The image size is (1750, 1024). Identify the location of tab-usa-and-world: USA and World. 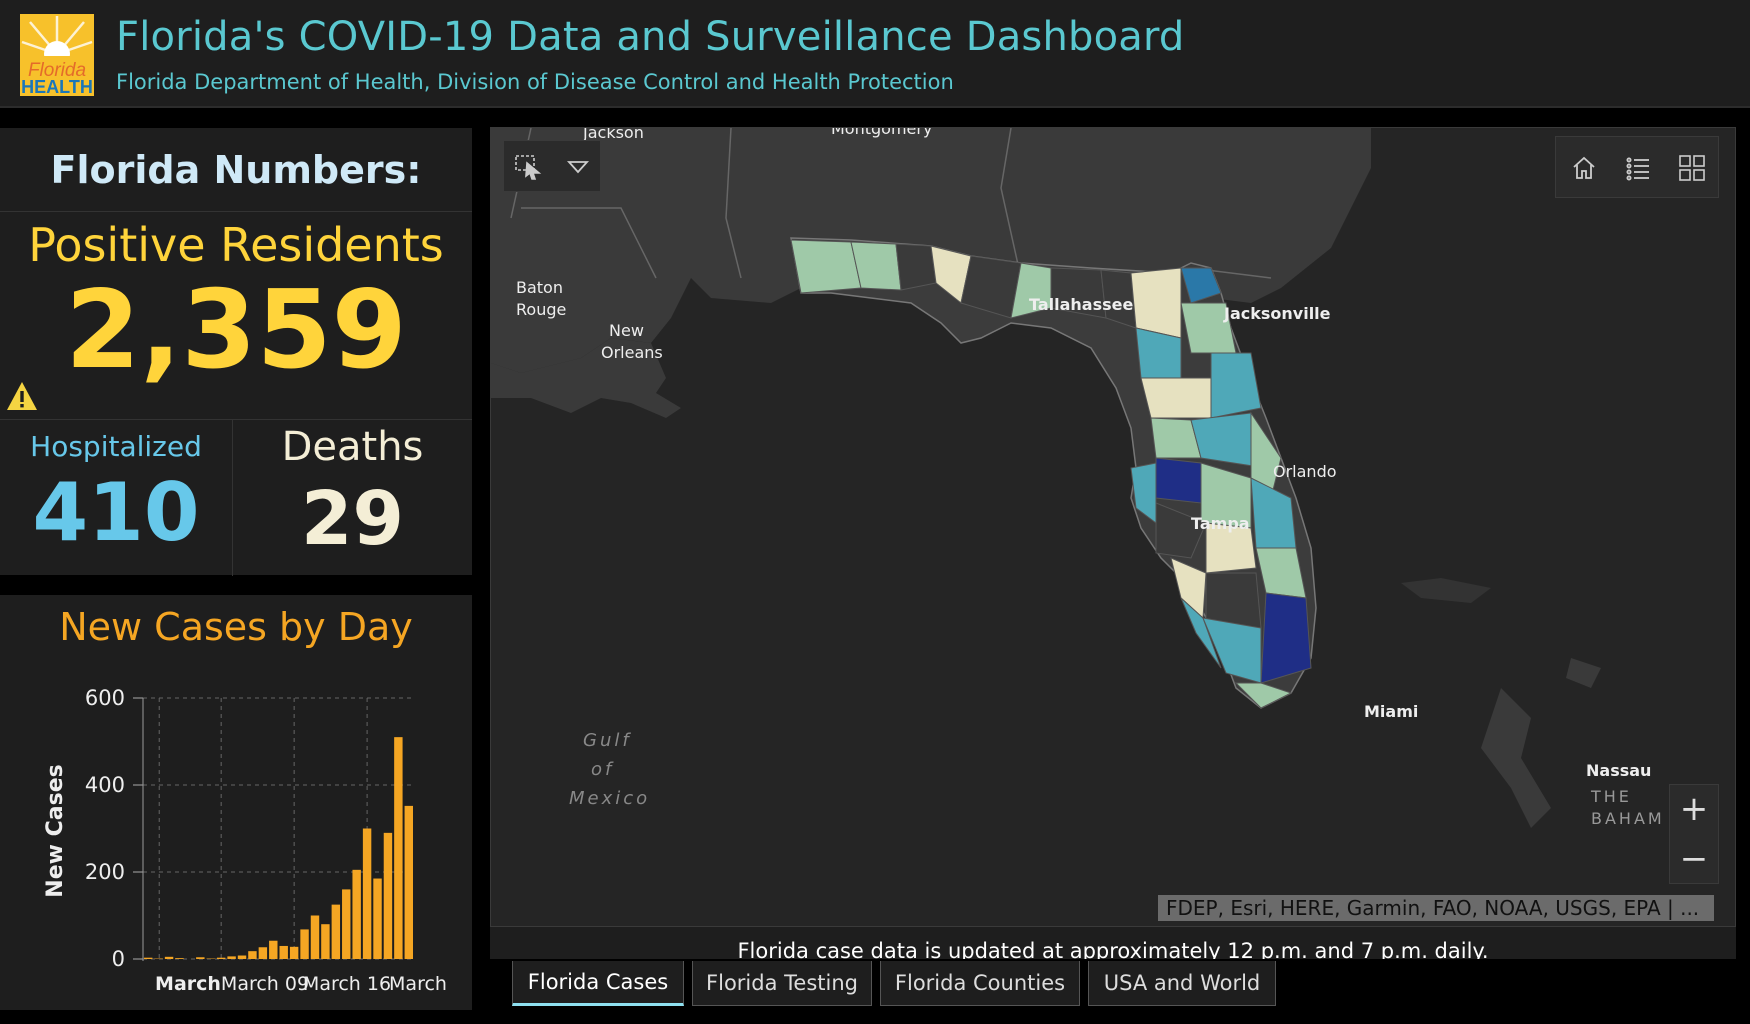
(1182, 983).